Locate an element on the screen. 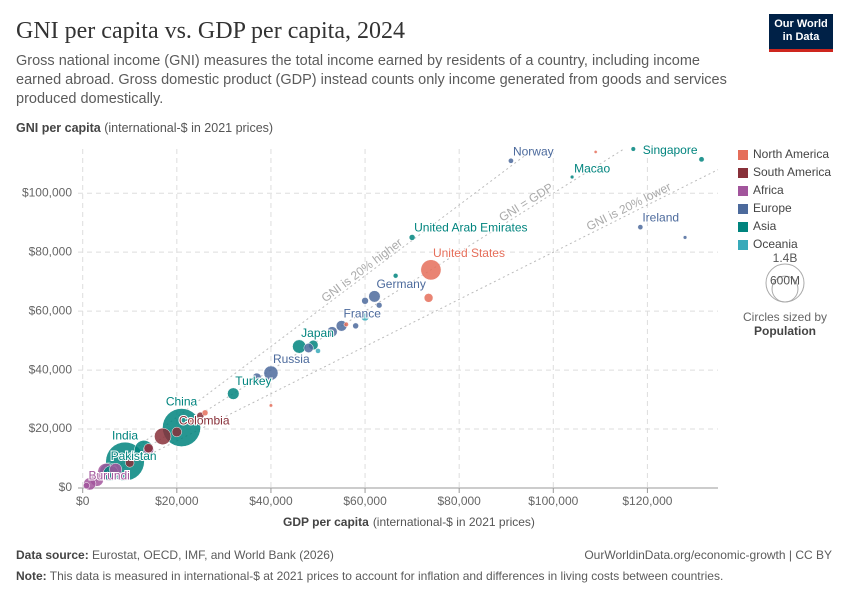 Image resolution: width=850 pixels, height=600 pixels. point-label: Russia is located at coordinates (291, 359).